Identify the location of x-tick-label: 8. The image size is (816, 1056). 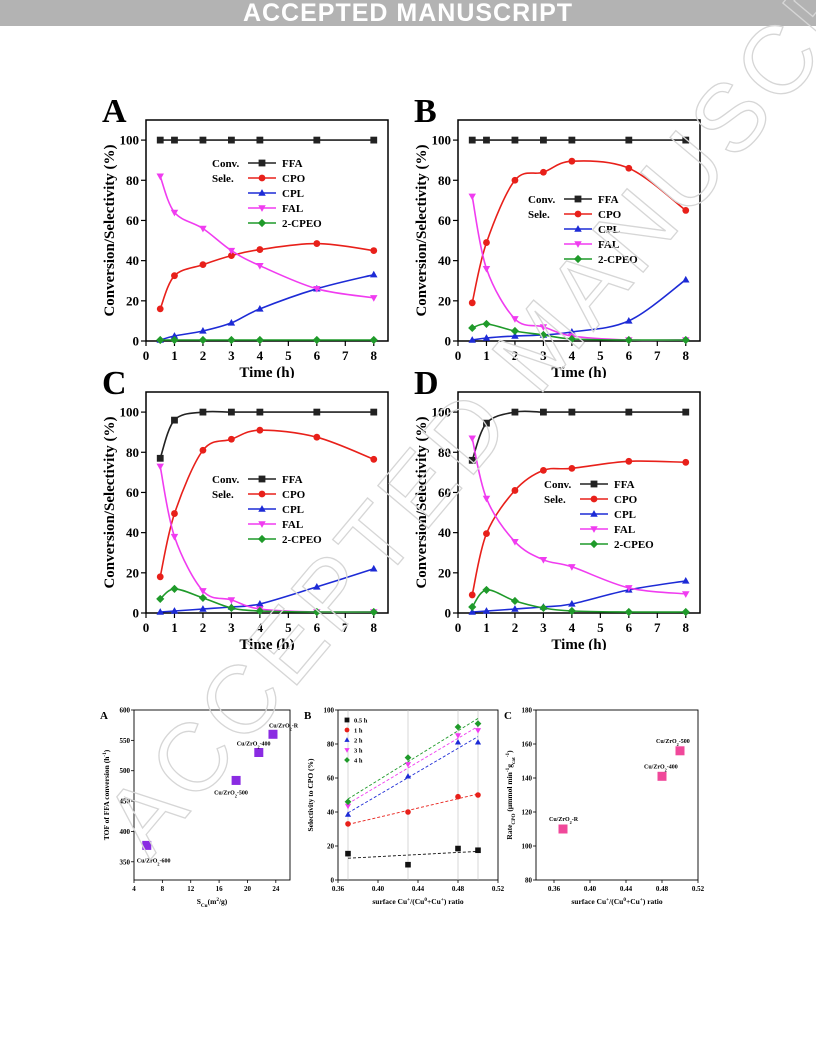
(163, 889).